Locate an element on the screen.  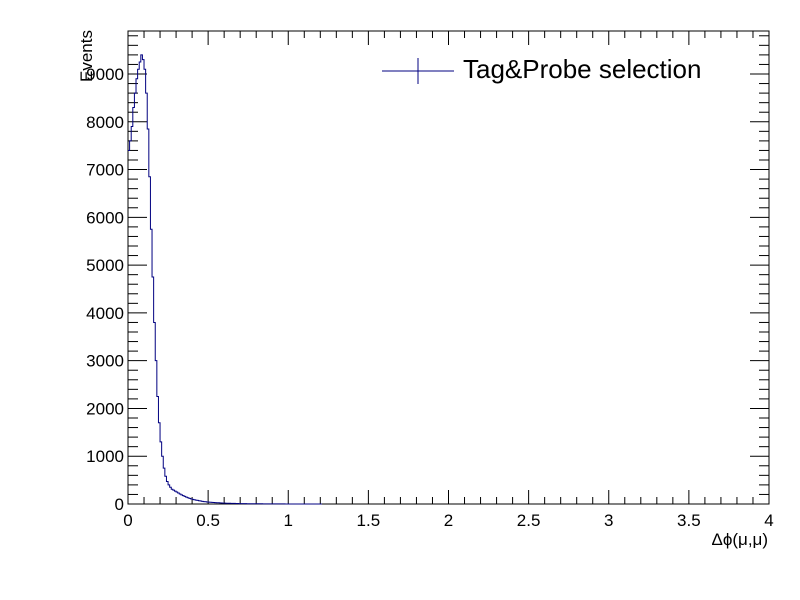
y-tick-label: 8000 is located at coordinates (105, 122).